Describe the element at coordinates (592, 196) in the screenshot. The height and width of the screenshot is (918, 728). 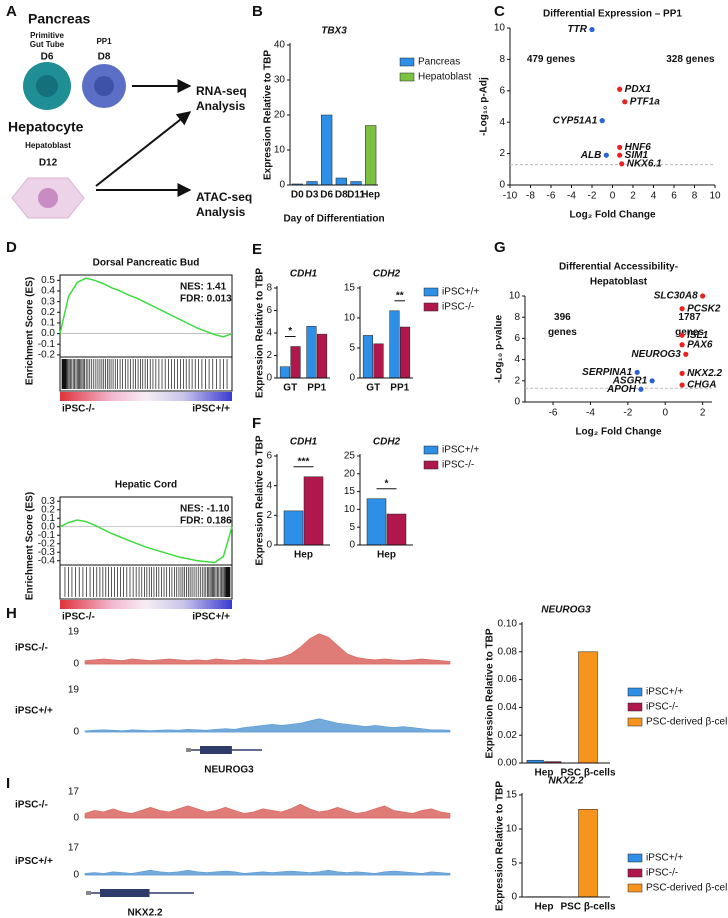
I see `x-tick-label: -2` at that location.